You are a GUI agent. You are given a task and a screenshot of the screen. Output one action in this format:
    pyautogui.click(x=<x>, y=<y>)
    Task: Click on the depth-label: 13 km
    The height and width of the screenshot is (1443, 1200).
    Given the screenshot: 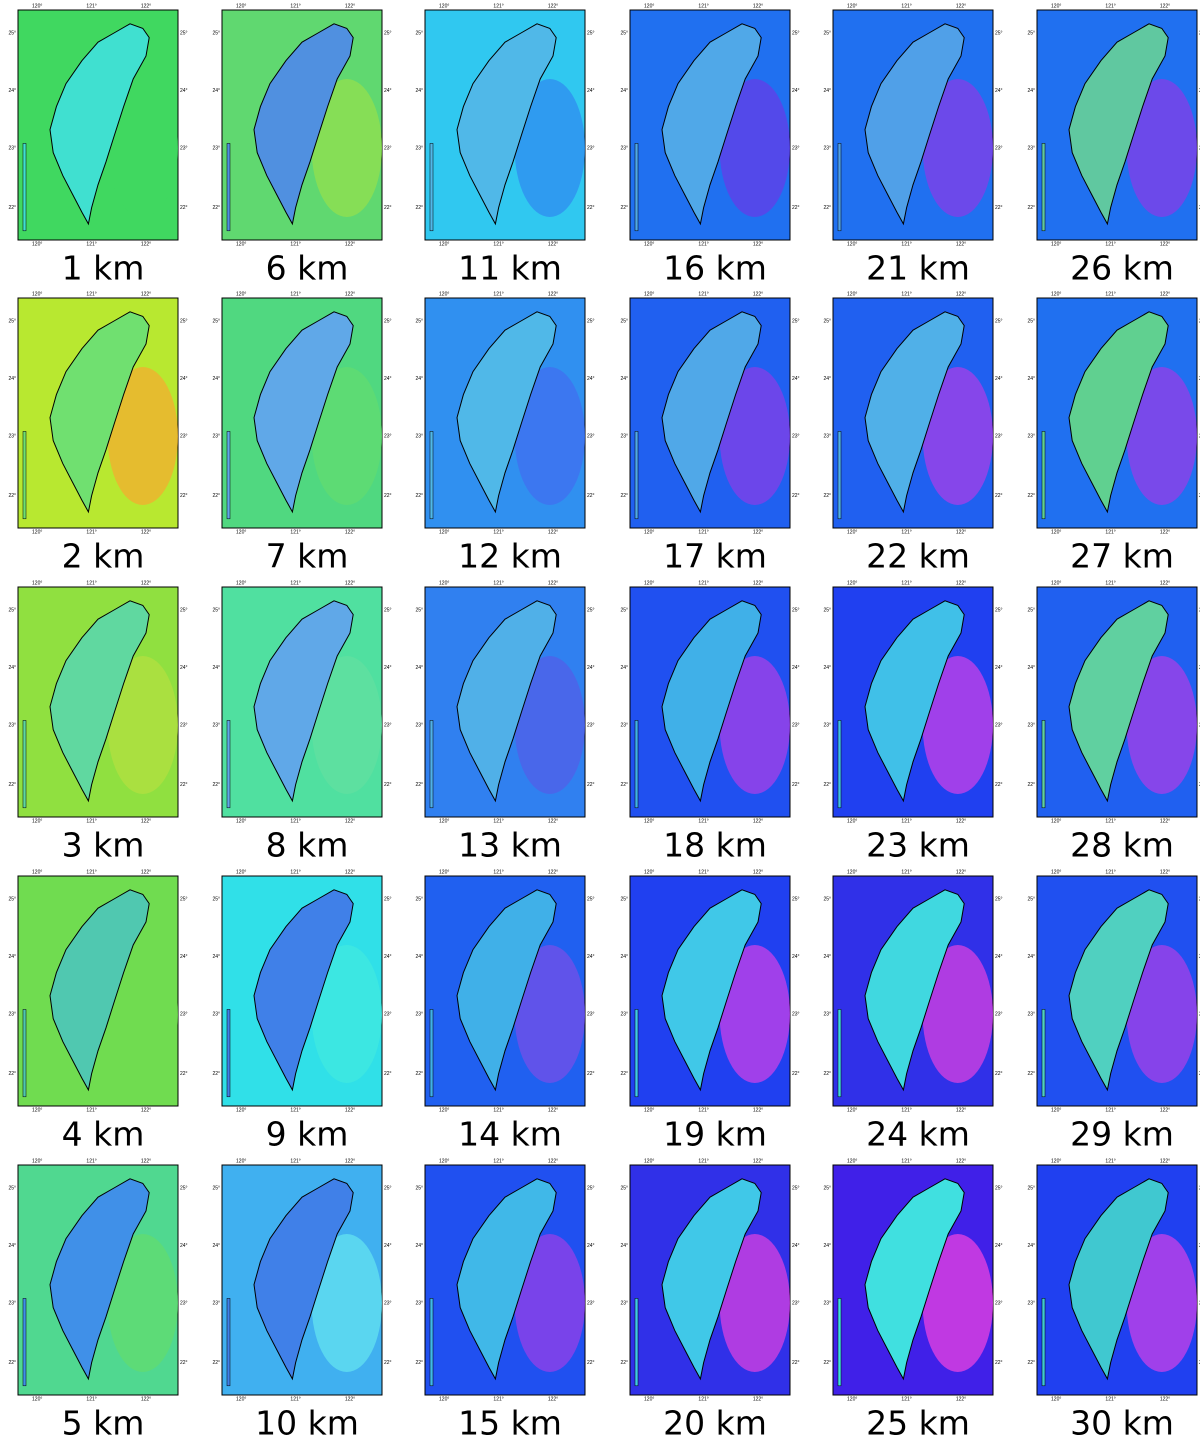 What is the action you would take?
    pyautogui.click(x=510, y=845)
    